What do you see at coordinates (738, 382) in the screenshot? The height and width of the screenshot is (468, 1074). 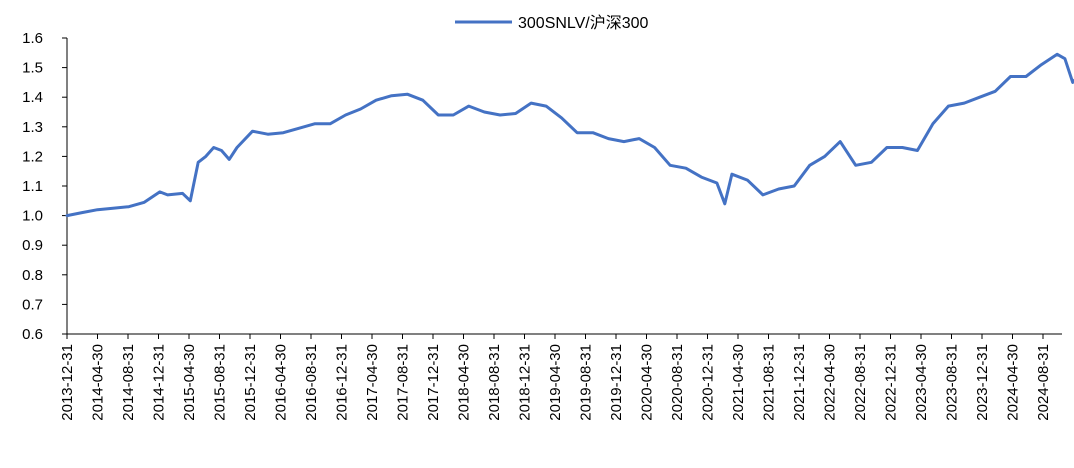 I see `x-tick-label: 2021-04-30` at bounding box center [738, 382].